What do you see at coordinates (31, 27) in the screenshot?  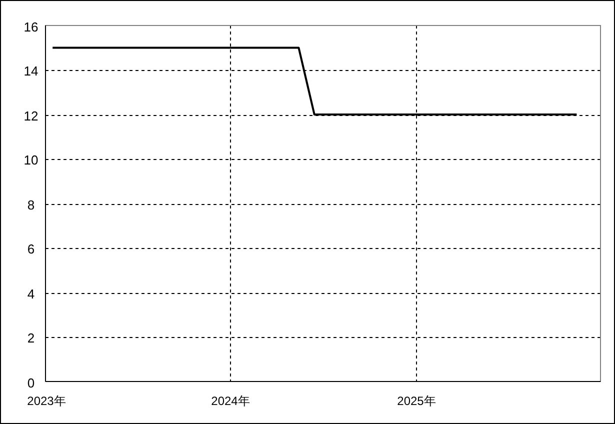 I see `y-tick-label: 16` at bounding box center [31, 27].